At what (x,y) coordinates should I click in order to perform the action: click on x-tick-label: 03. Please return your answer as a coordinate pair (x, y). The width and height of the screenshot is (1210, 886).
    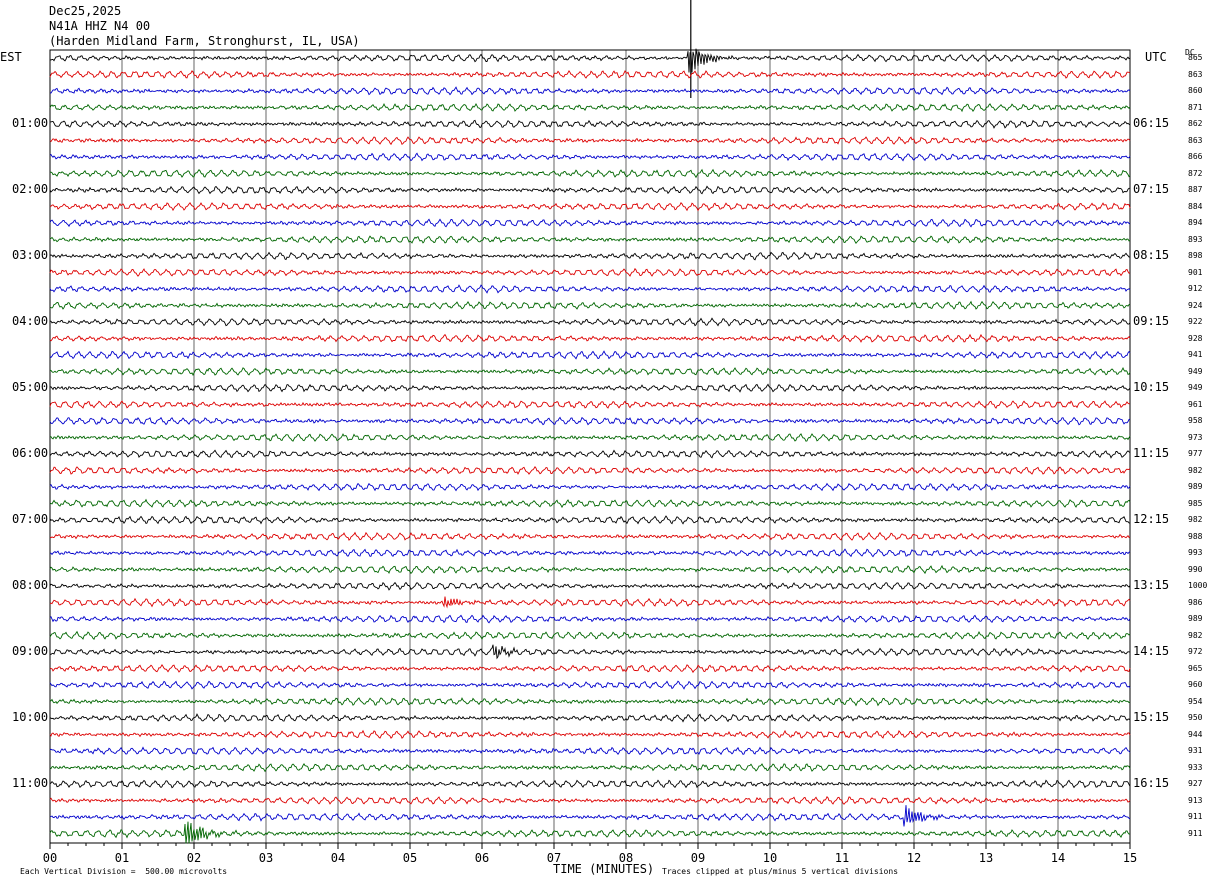
    Looking at the image, I should click on (266, 858).